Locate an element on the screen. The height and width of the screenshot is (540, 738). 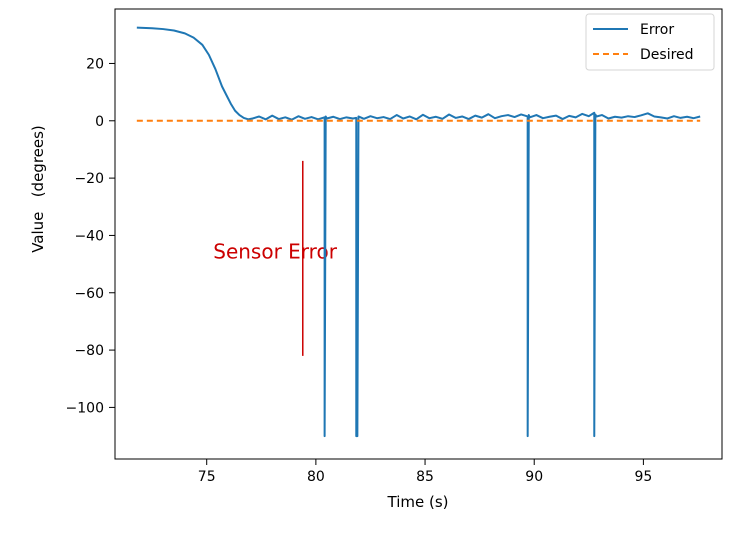
x-tick-label: 75 is located at coordinates (207, 477).